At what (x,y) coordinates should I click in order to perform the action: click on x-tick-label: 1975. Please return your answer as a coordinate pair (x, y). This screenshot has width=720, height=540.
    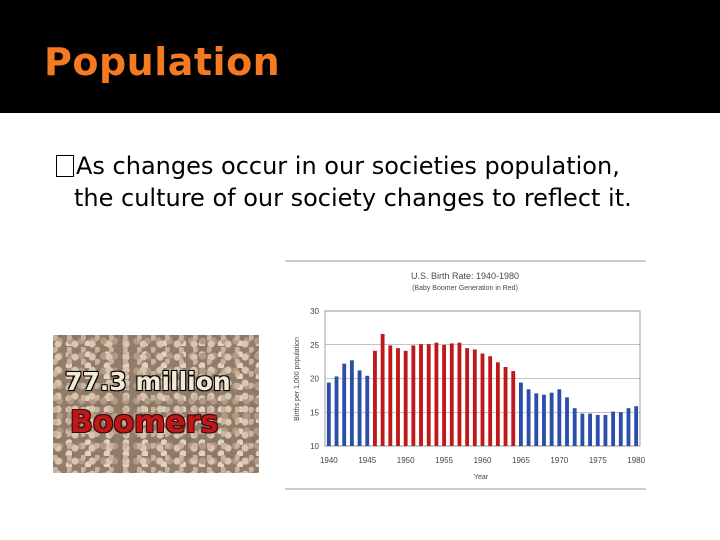
    Looking at the image, I should click on (598, 460).